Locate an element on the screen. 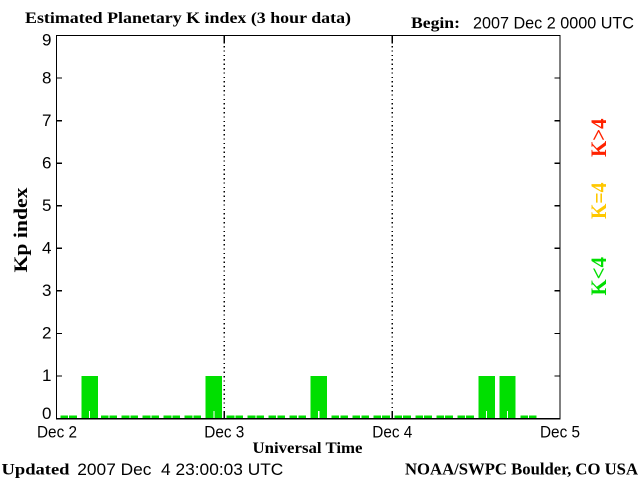  svg-text: Dec 4 is located at coordinates (392, 432).